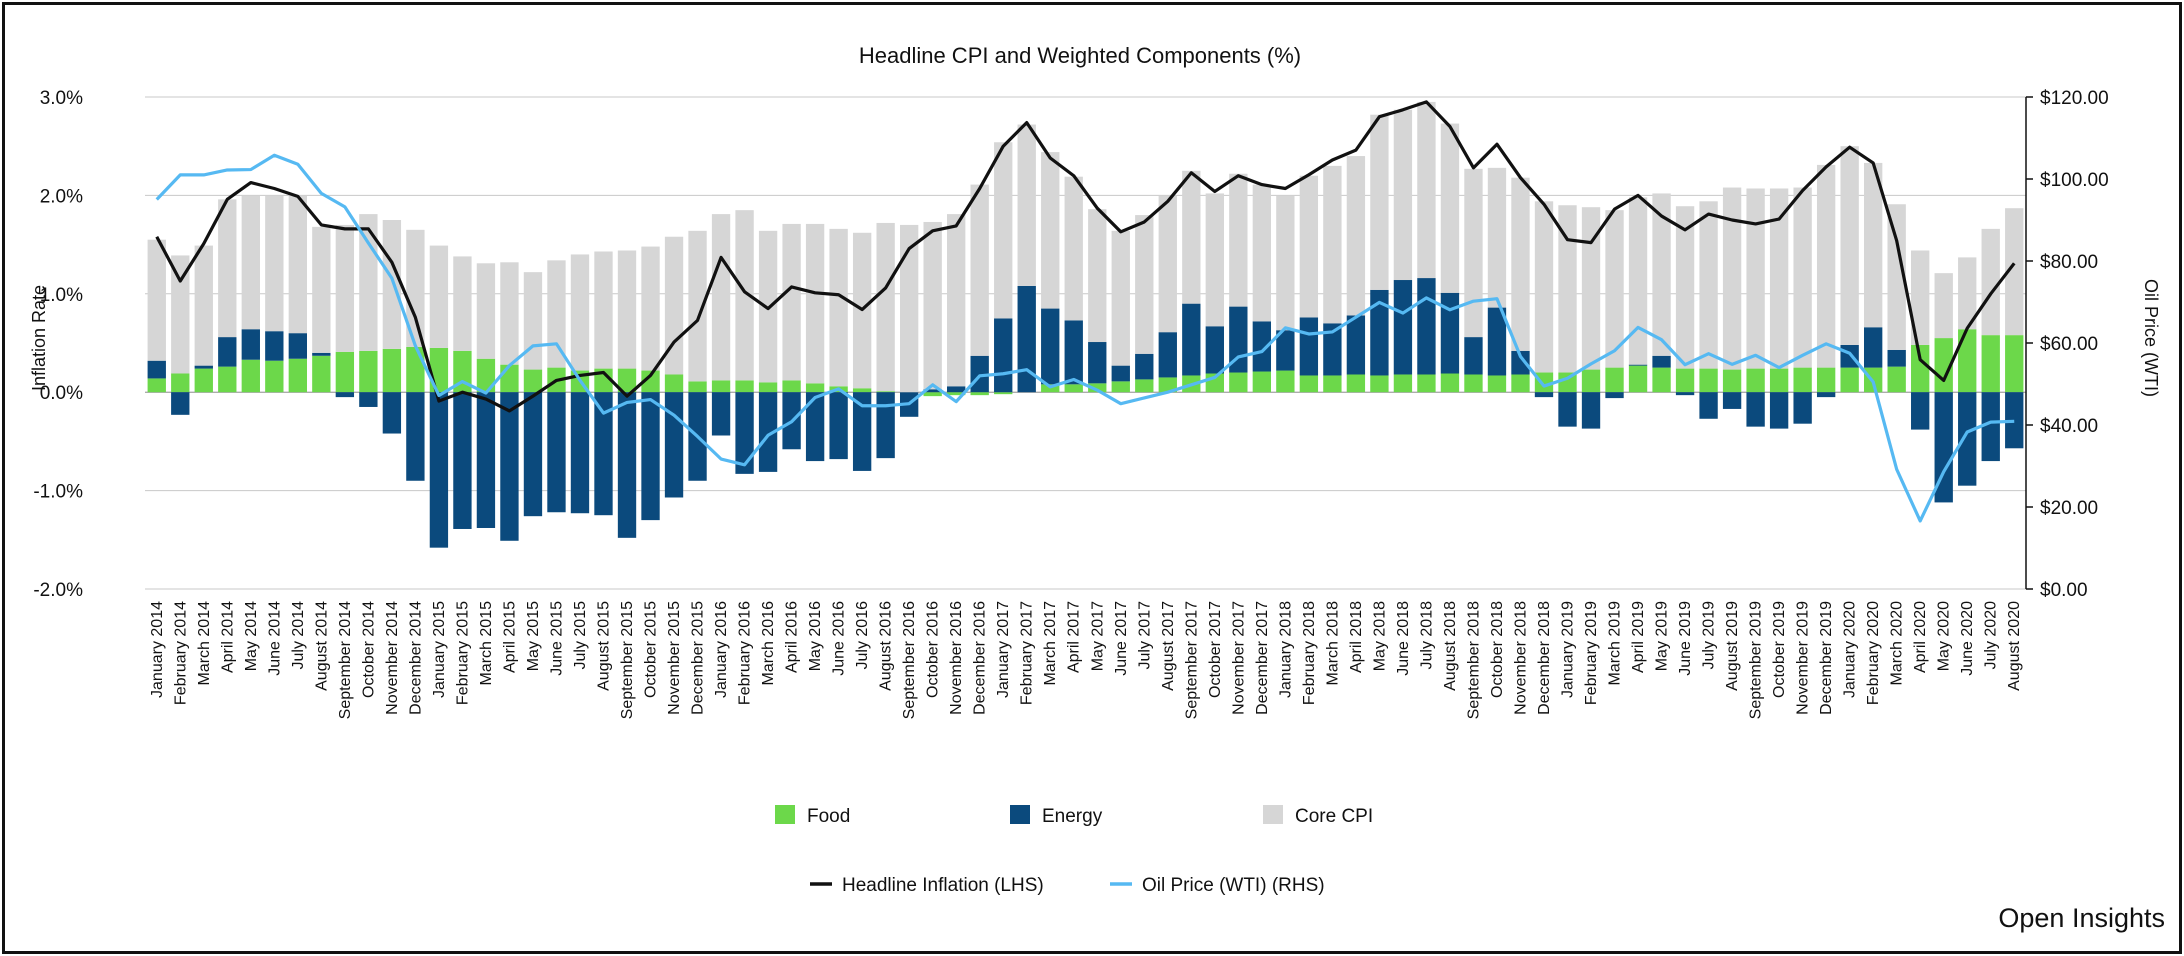 Image resolution: width=2184 pixels, height=956 pixels. Describe the element at coordinates (368, 649) in the screenshot. I see `x-tick-label: October 2014` at that location.